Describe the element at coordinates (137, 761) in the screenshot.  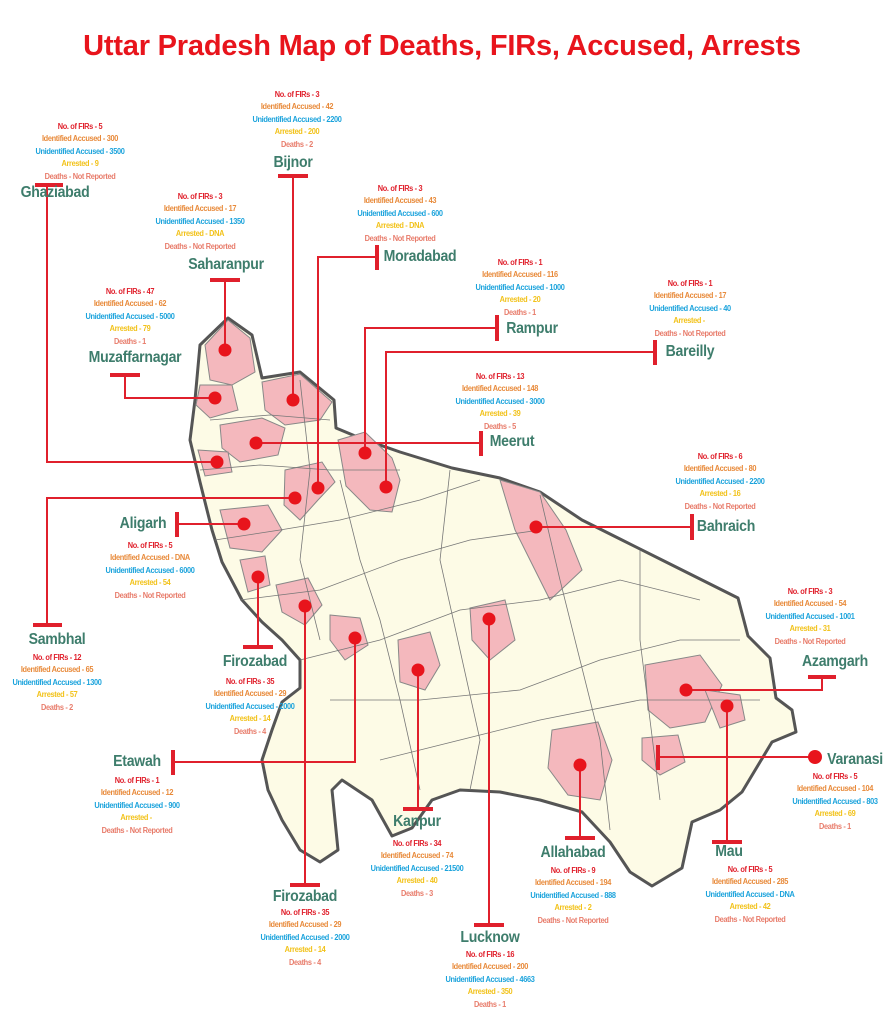
I see `district-name: Etawah` at that location.